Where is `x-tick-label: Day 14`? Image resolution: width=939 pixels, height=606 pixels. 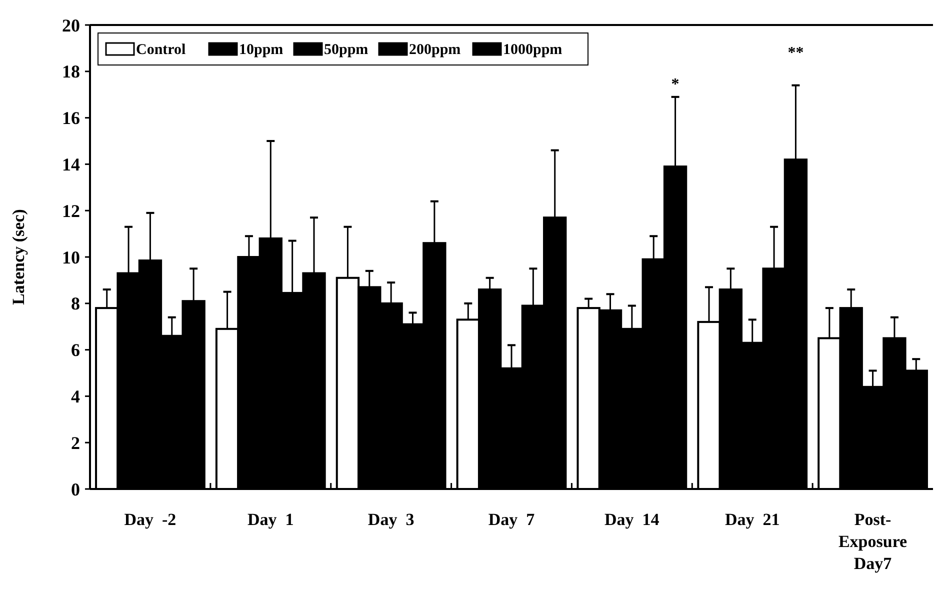 x-tick-label: Day 14 is located at coordinates (632, 519).